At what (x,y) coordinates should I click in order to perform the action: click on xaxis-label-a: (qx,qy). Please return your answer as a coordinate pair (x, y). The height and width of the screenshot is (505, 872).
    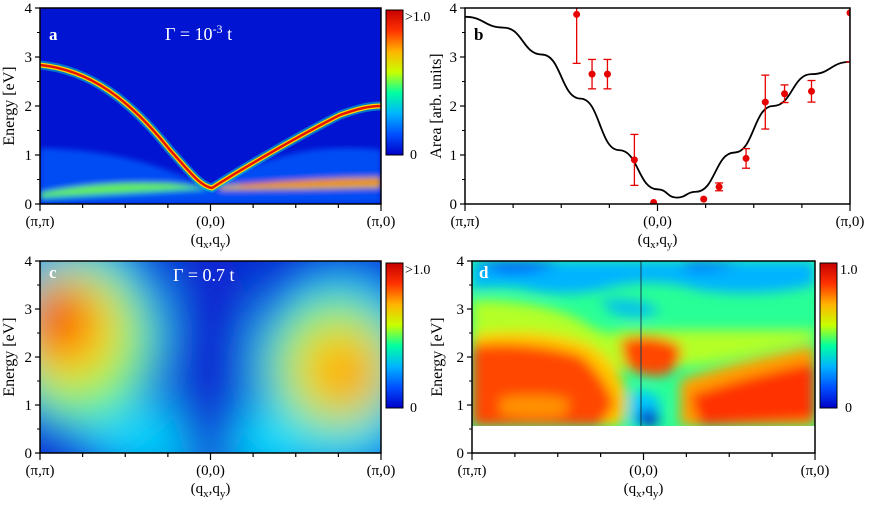
    Looking at the image, I should click on (211, 241).